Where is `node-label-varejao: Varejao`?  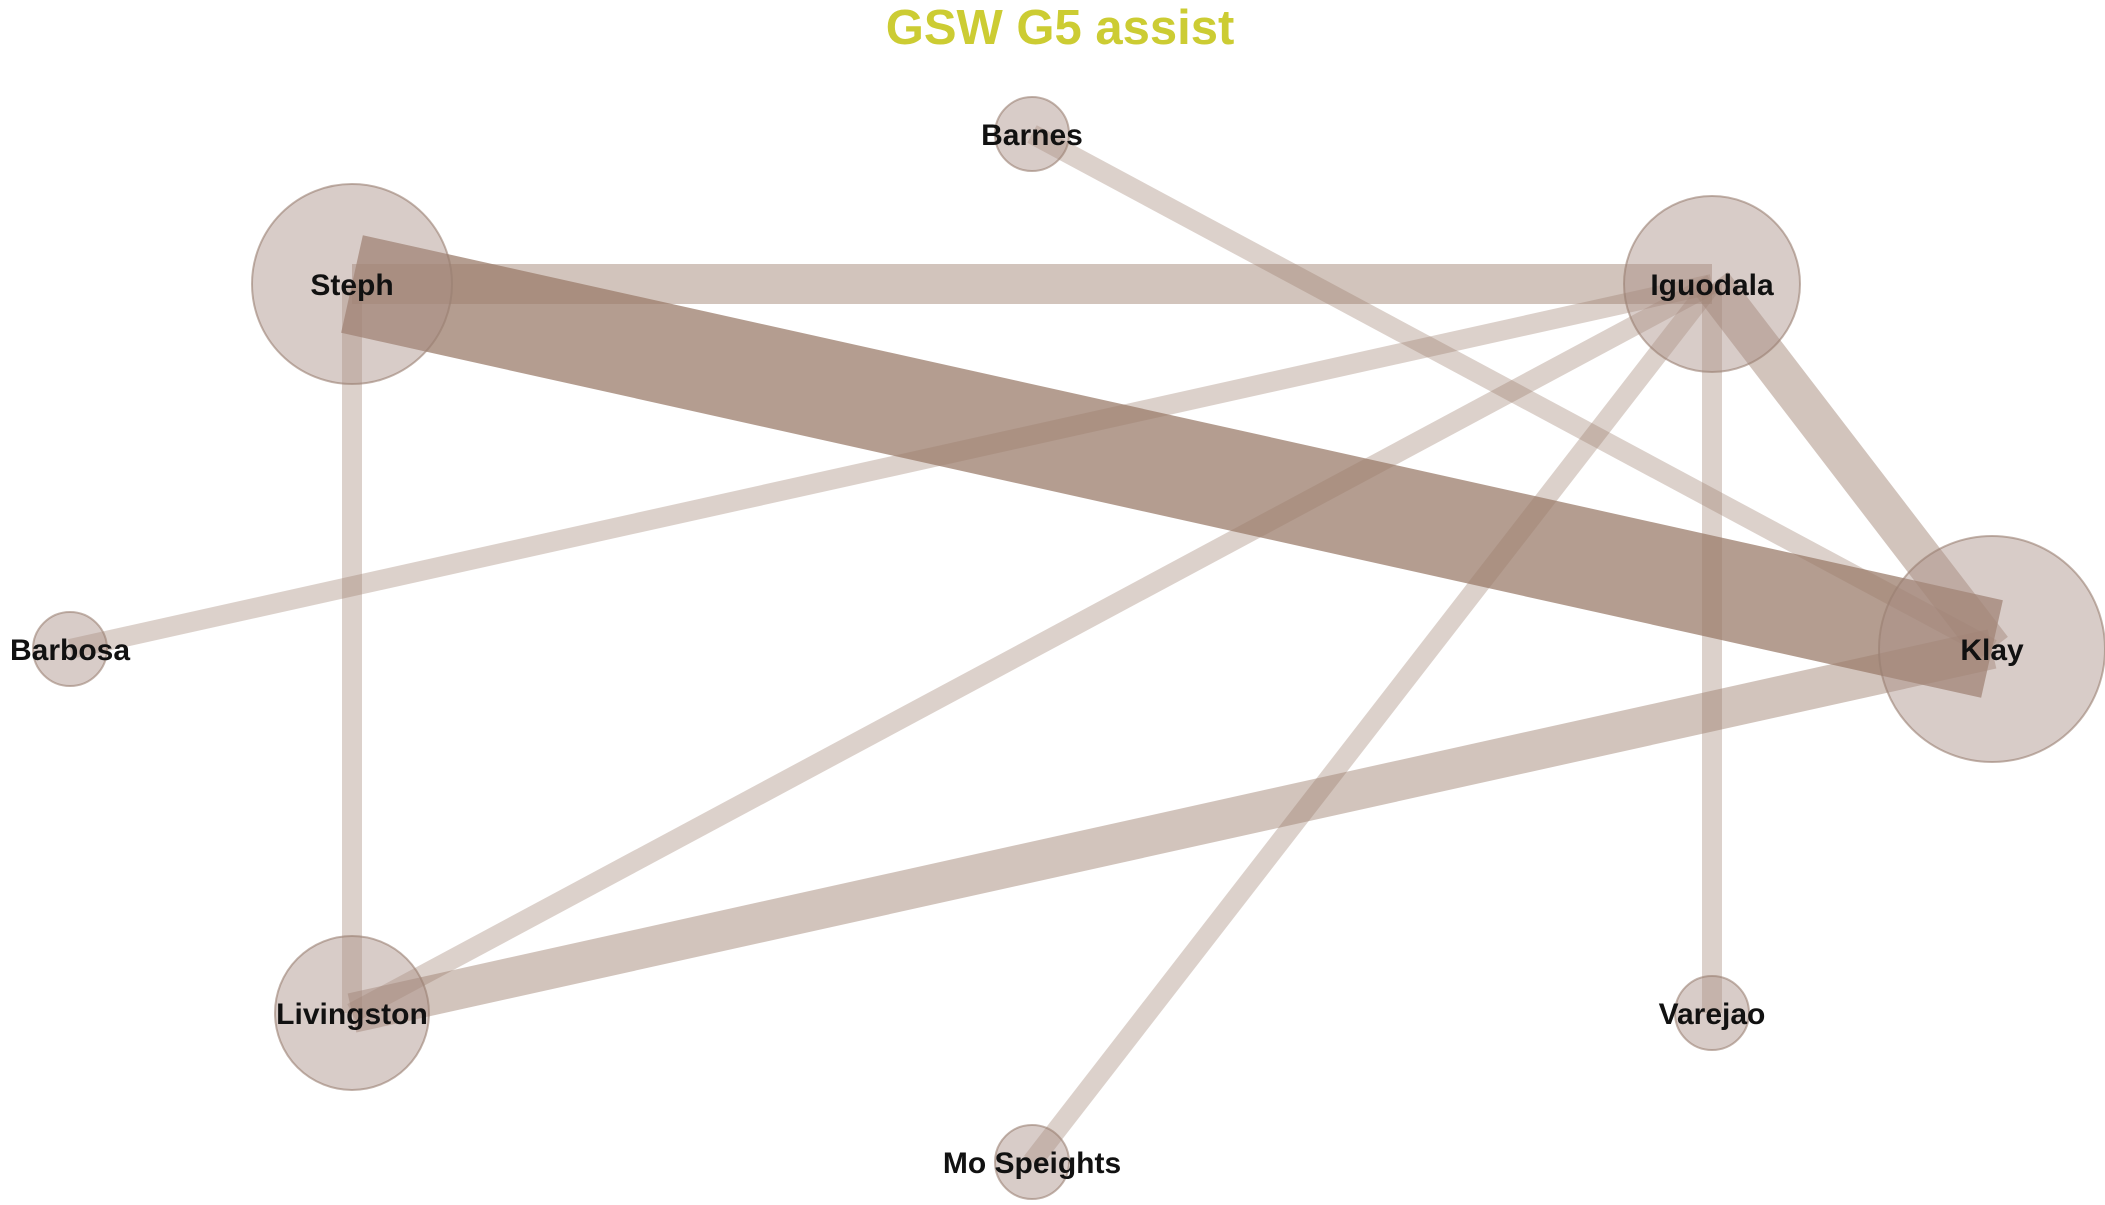 node-label-varejao: Varejao is located at coordinates (1712, 1014).